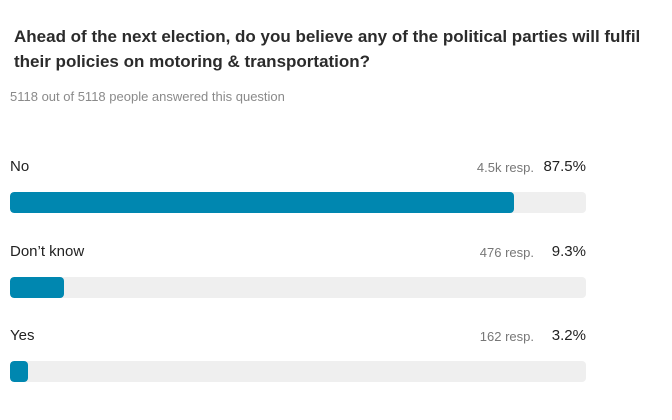 This screenshot has height=420, width=672. What do you see at coordinates (22, 335) in the screenshot?
I see `option-label: Yes` at bounding box center [22, 335].